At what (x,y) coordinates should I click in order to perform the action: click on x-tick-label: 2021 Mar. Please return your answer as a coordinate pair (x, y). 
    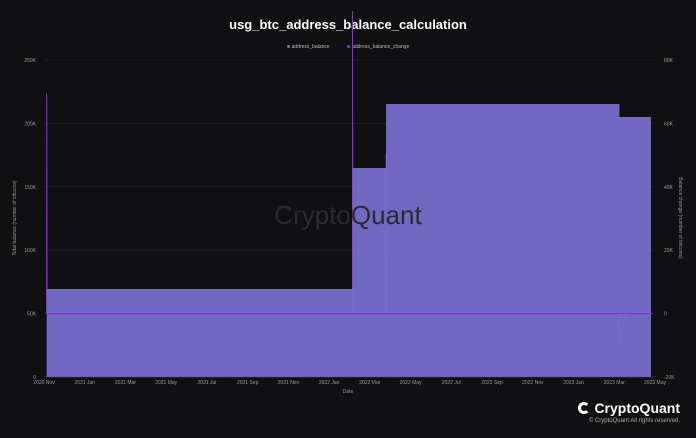
    Looking at the image, I should click on (125, 383).